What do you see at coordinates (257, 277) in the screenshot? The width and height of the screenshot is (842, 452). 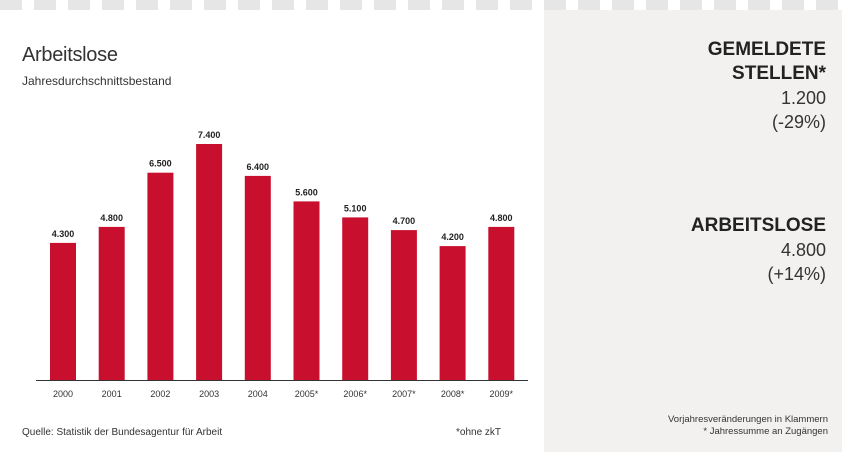 I see `bar-2004` at bounding box center [257, 277].